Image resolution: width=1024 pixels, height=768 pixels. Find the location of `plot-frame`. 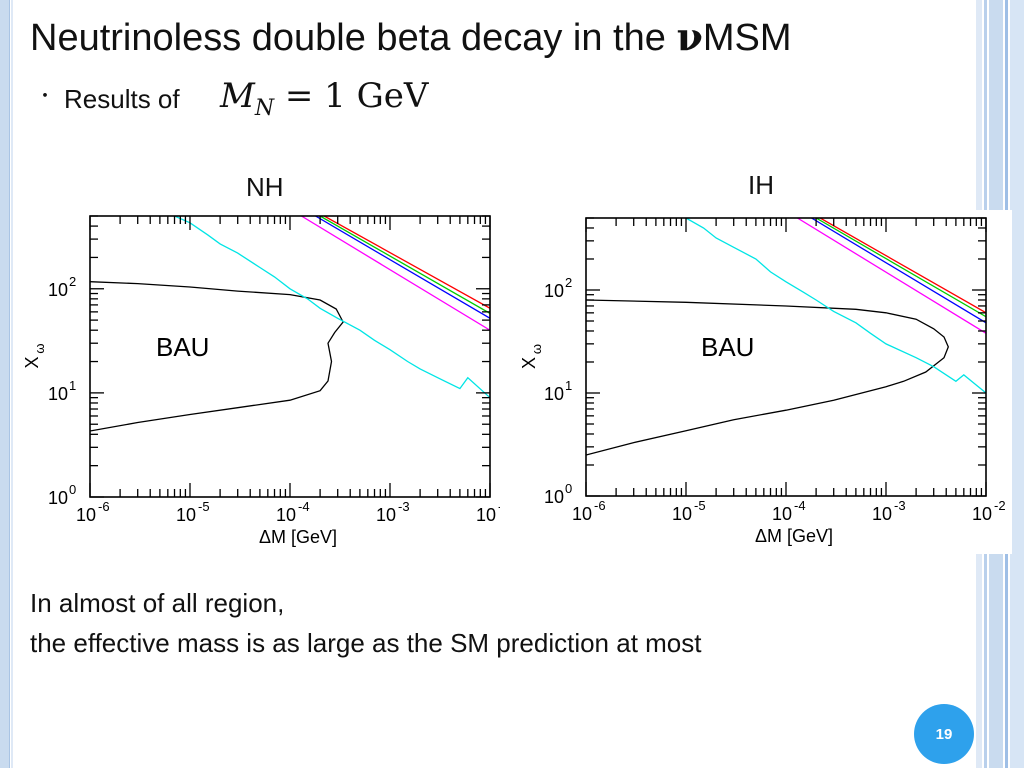

plot-frame is located at coordinates (290, 356).